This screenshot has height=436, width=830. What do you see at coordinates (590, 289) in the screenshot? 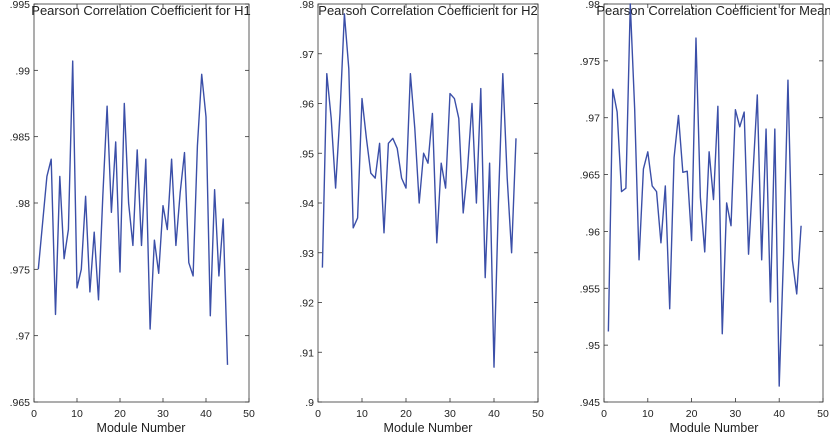
I see `y-tick-label: .955` at bounding box center [590, 289].